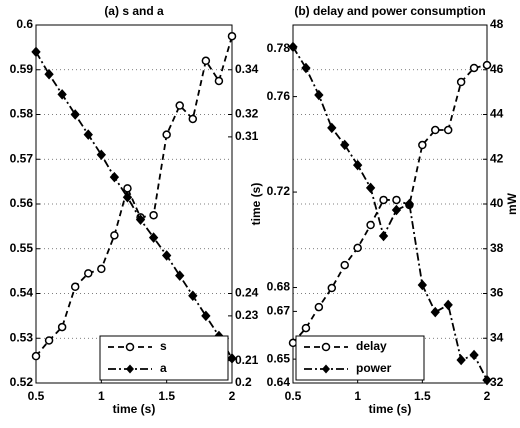 This screenshot has width=520, height=428. What do you see at coordinates (22, 158) in the screenshot?
I see `y-tick-label: 0.57` at bounding box center [22, 158].